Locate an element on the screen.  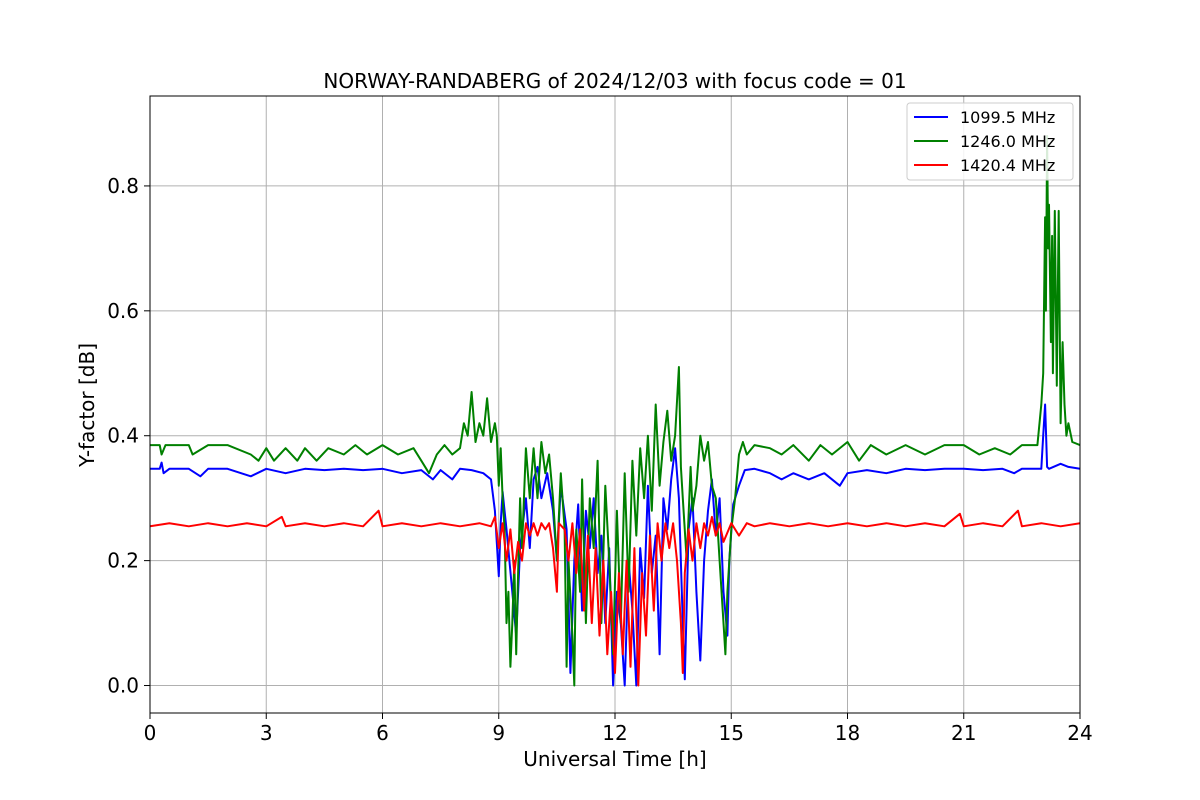
x-axis-label: Universal Time [h] is located at coordinates (614, 759).